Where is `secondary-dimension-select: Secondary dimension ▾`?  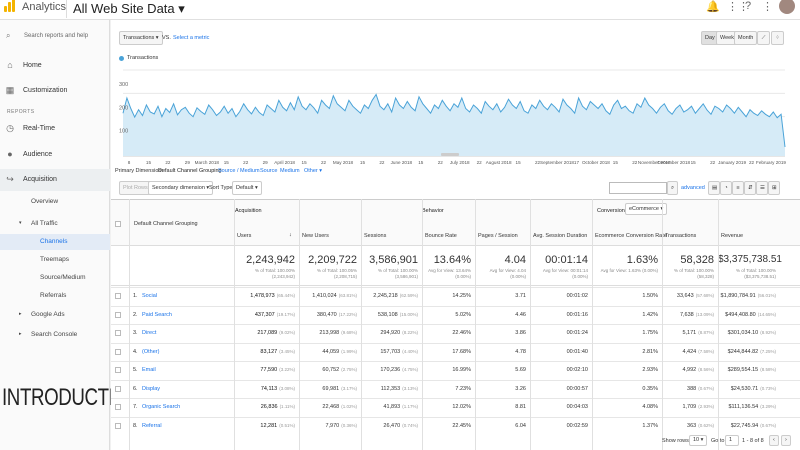 secondary-dimension-select: Secondary dimension ▾ is located at coordinates (181, 188).